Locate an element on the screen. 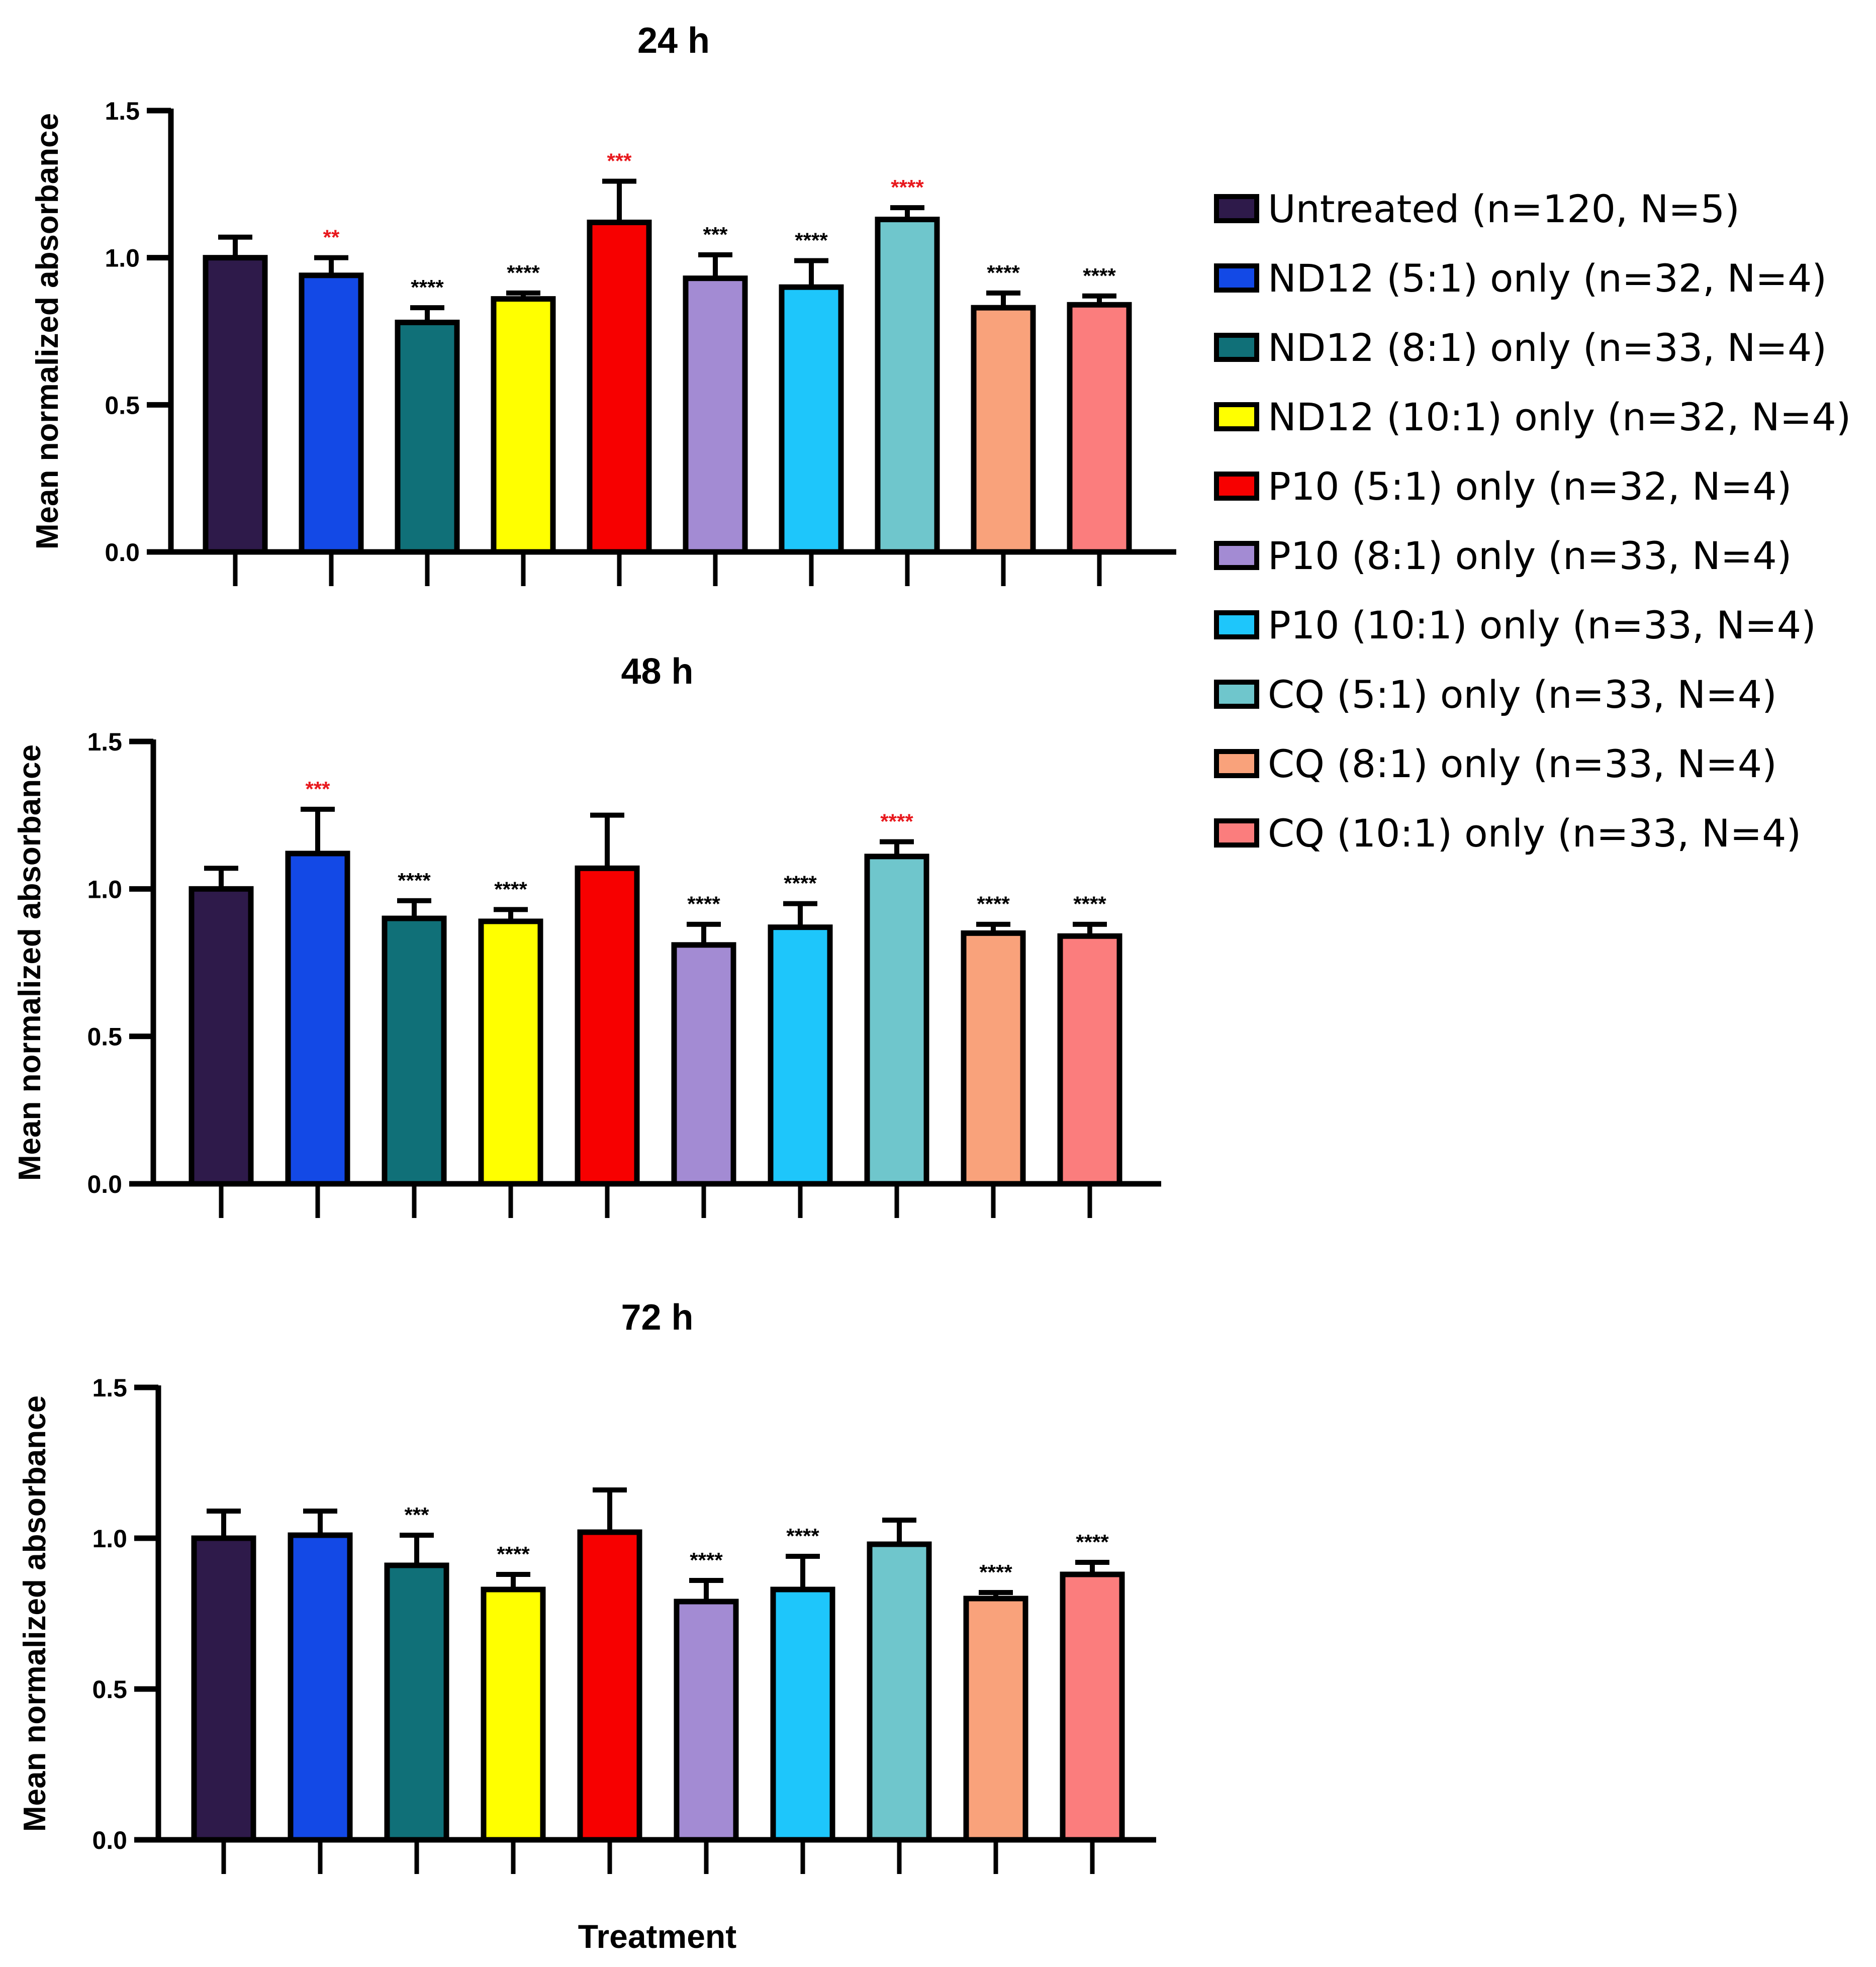 This screenshot has width=1876, height=1967. legend-item: P10 (10:1) only (n=33, N=4) is located at coordinates (1515, 625).